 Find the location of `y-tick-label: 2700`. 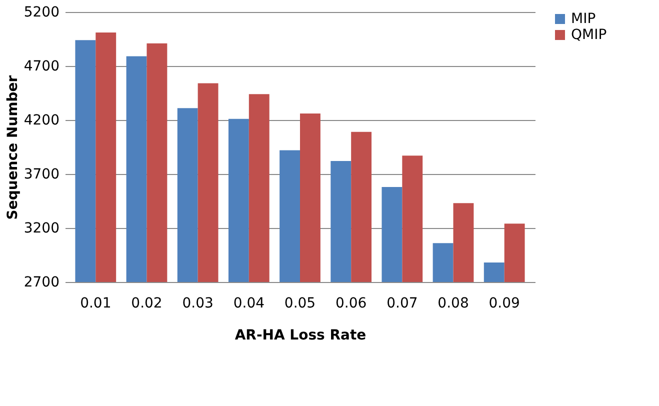

y-tick-label: 2700 is located at coordinates (42, 282).